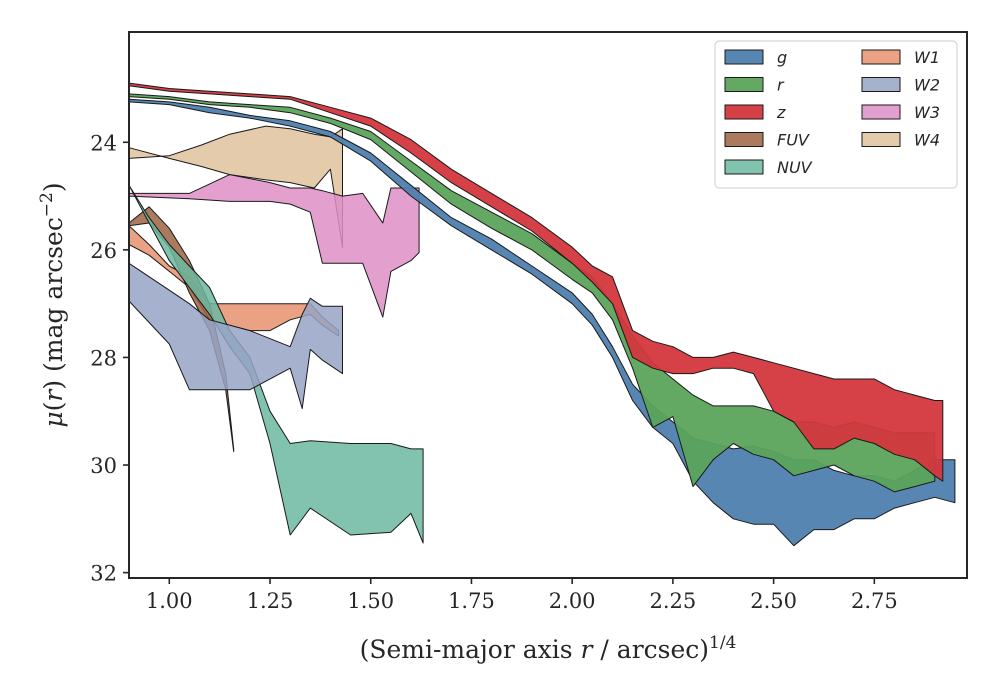 This screenshot has height=700, width=1000. I want to click on y-axis-ticks: 24 26 28 30 32, so click(109, 358).